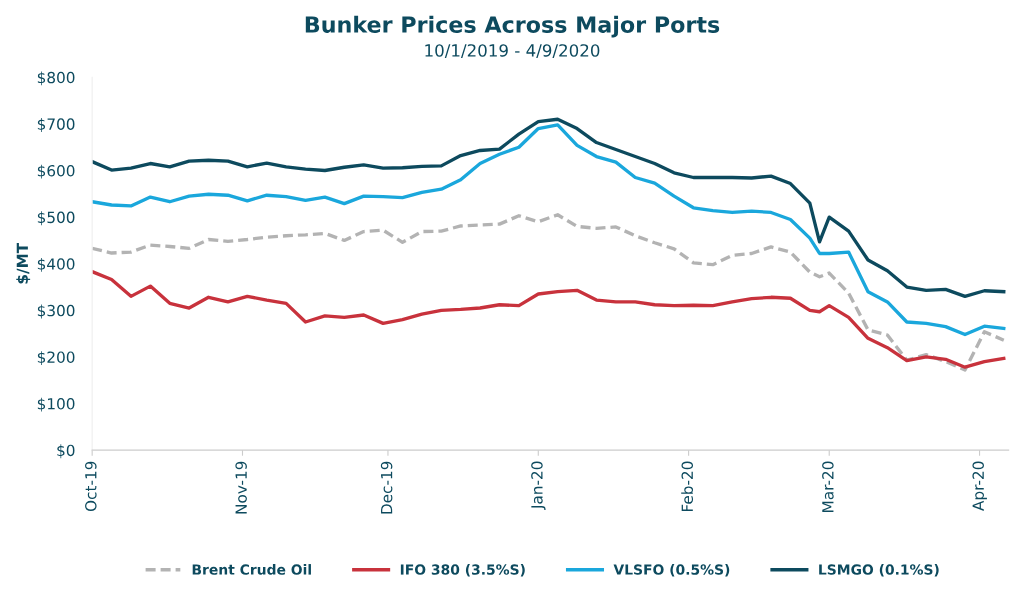 This screenshot has height=590, width=1024. What do you see at coordinates (56, 125) in the screenshot?
I see `y-tick-label: $700` at bounding box center [56, 125].